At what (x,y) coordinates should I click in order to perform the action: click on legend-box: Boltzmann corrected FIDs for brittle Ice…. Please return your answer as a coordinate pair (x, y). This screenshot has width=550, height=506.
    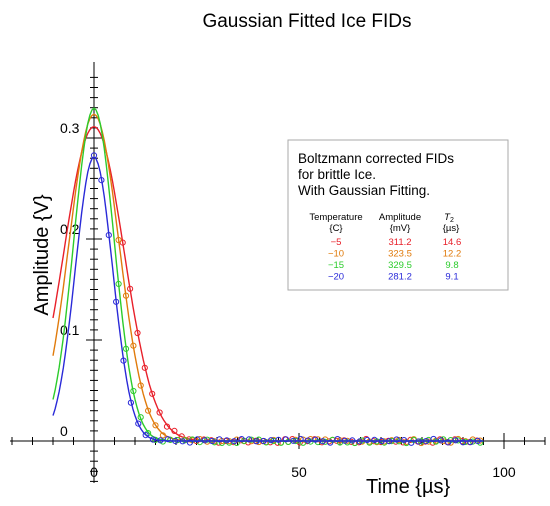
    Looking at the image, I should click on (398, 215).